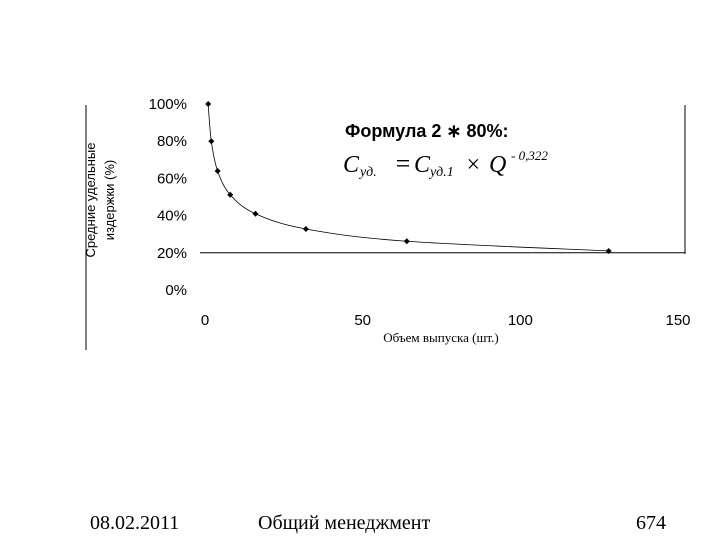 The width and height of the screenshot is (720, 540). Describe the element at coordinates (172, 178) in the screenshot. I see `y-tick-label: 60%` at that location.